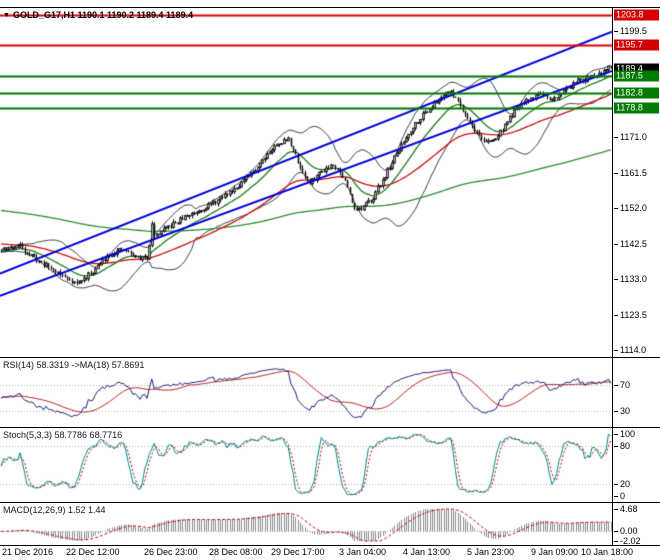 This screenshot has height=560, width=660. I want to click on support-price-label: 1178.8, so click(636, 108).